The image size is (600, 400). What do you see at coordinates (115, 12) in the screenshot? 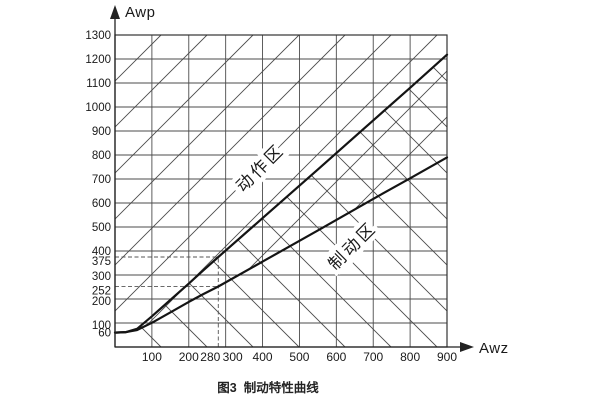
I see `y-axis-arrowhead-icon` at bounding box center [115, 12].